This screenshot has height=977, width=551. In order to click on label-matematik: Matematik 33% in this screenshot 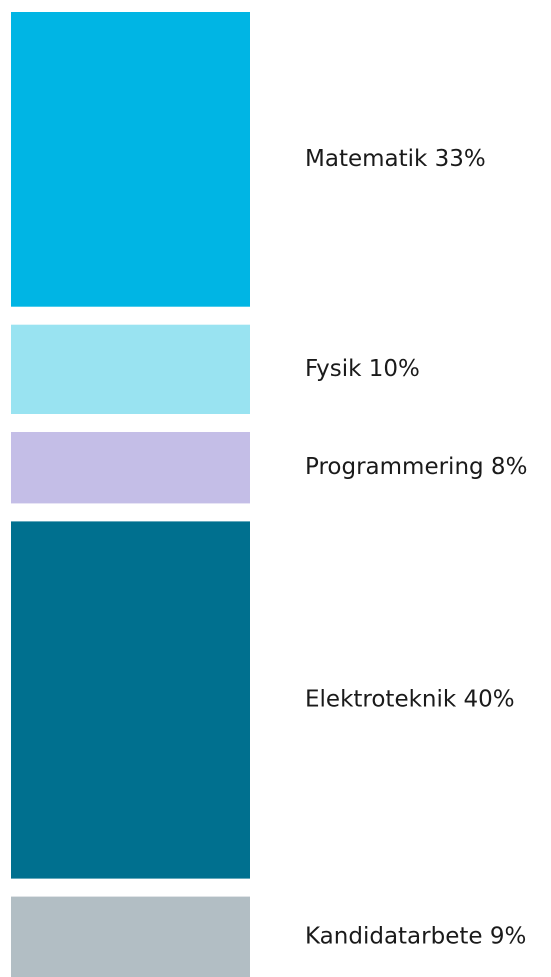, I will do `click(395, 159)`.